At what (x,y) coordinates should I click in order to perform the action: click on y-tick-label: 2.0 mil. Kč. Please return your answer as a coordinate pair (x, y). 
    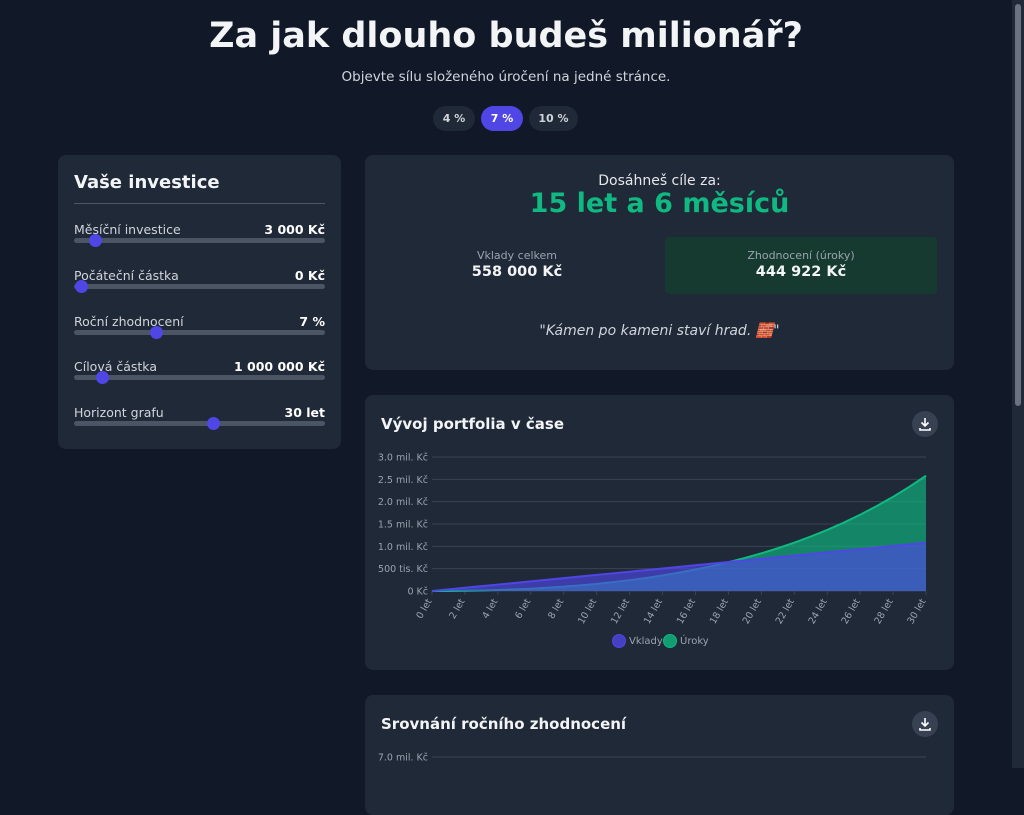
    Looking at the image, I should click on (403, 502).